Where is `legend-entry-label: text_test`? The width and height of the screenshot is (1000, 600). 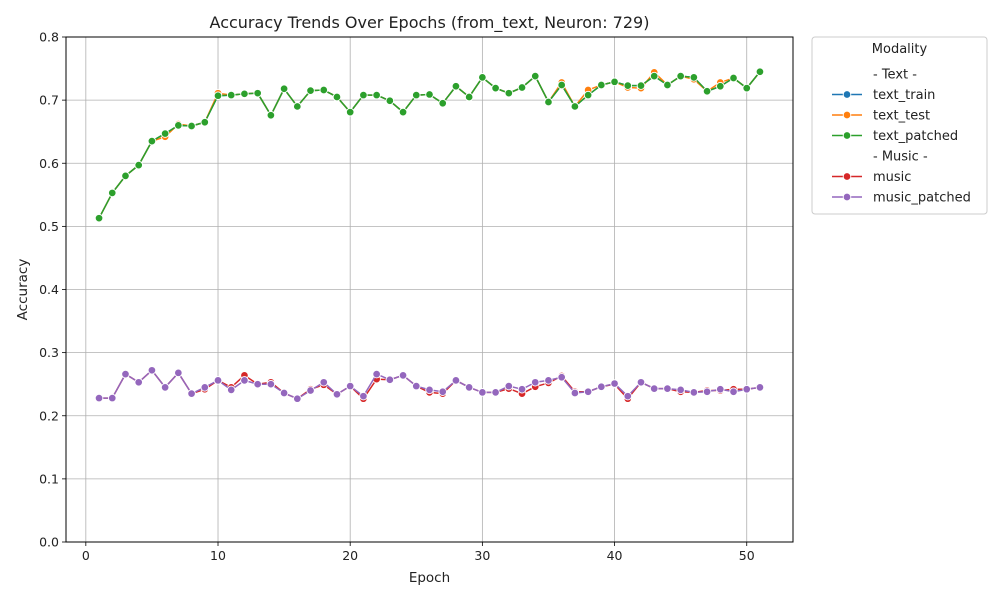
legend-entry-label: text_test is located at coordinates (901, 116).